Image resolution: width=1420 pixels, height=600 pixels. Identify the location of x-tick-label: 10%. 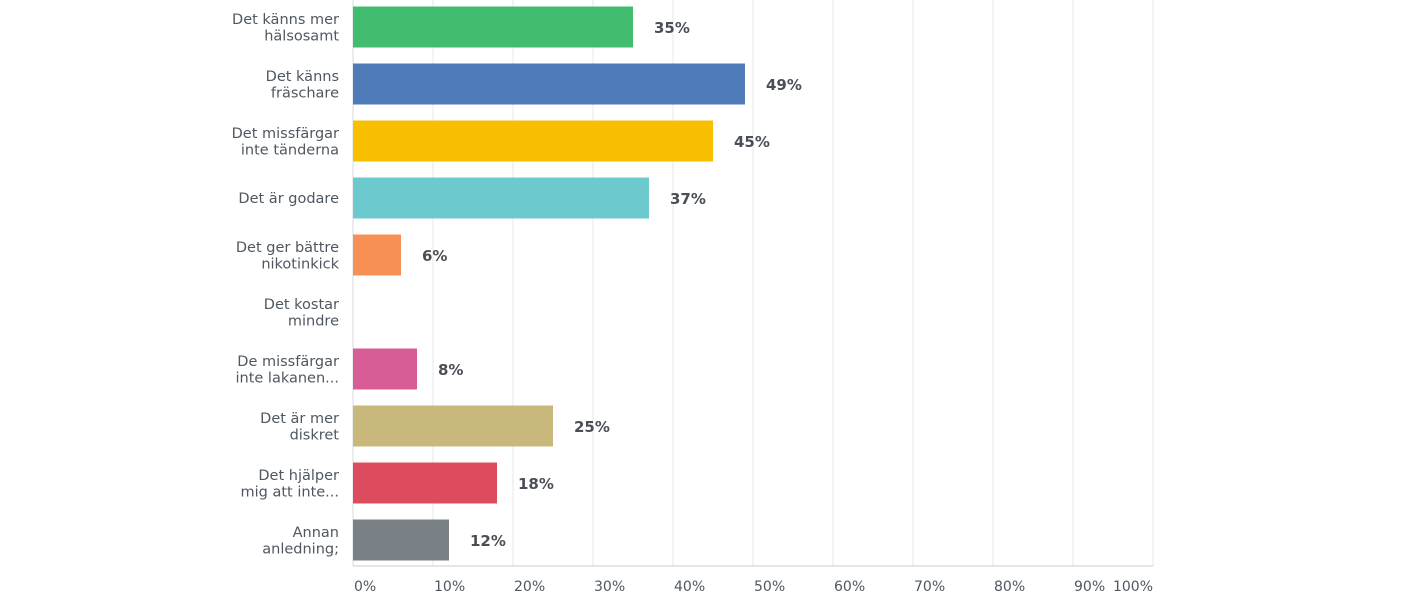
(449, 587).